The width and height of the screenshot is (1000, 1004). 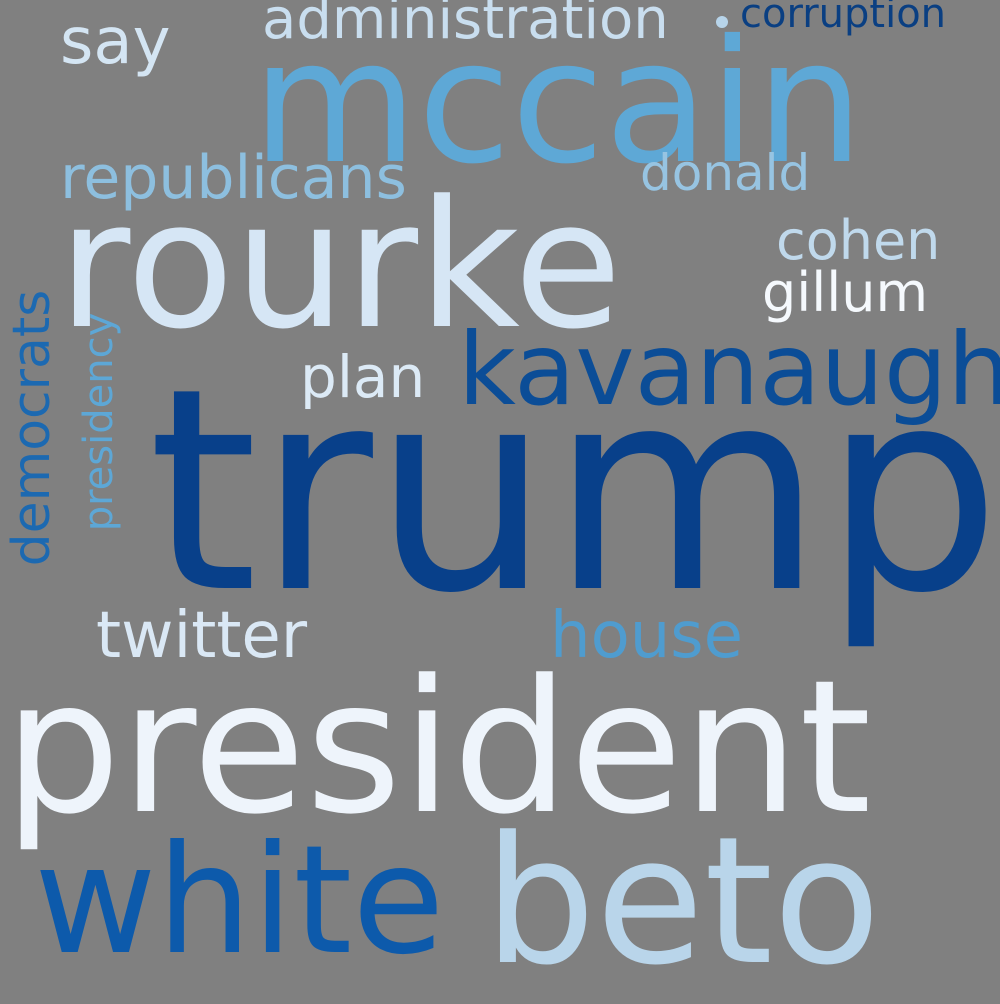 What do you see at coordinates (465, 26) in the screenshot?
I see `word-administration: administration` at bounding box center [465, 26].